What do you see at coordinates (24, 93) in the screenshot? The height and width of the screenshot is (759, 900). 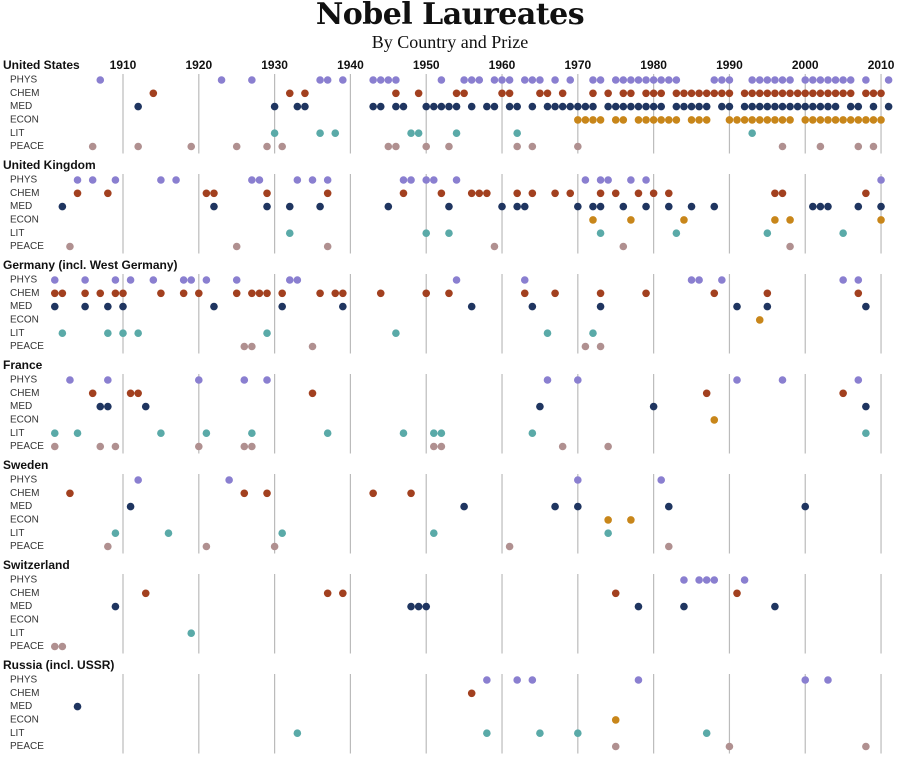 I see `row-label: CHEM` at bounding box center [24, 93].